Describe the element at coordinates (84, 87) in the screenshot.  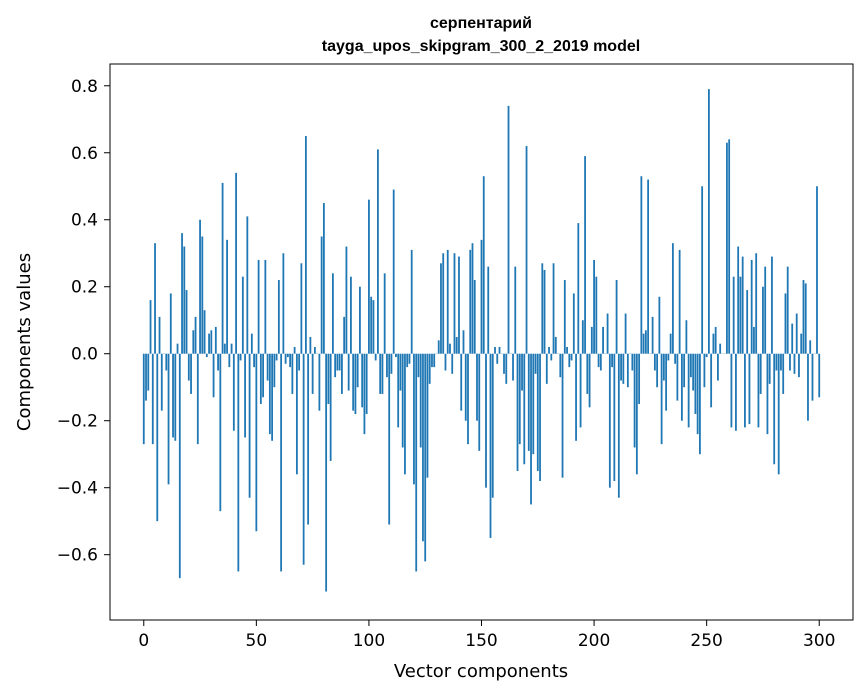
I see `y-tick-label: 0.8` at that location.